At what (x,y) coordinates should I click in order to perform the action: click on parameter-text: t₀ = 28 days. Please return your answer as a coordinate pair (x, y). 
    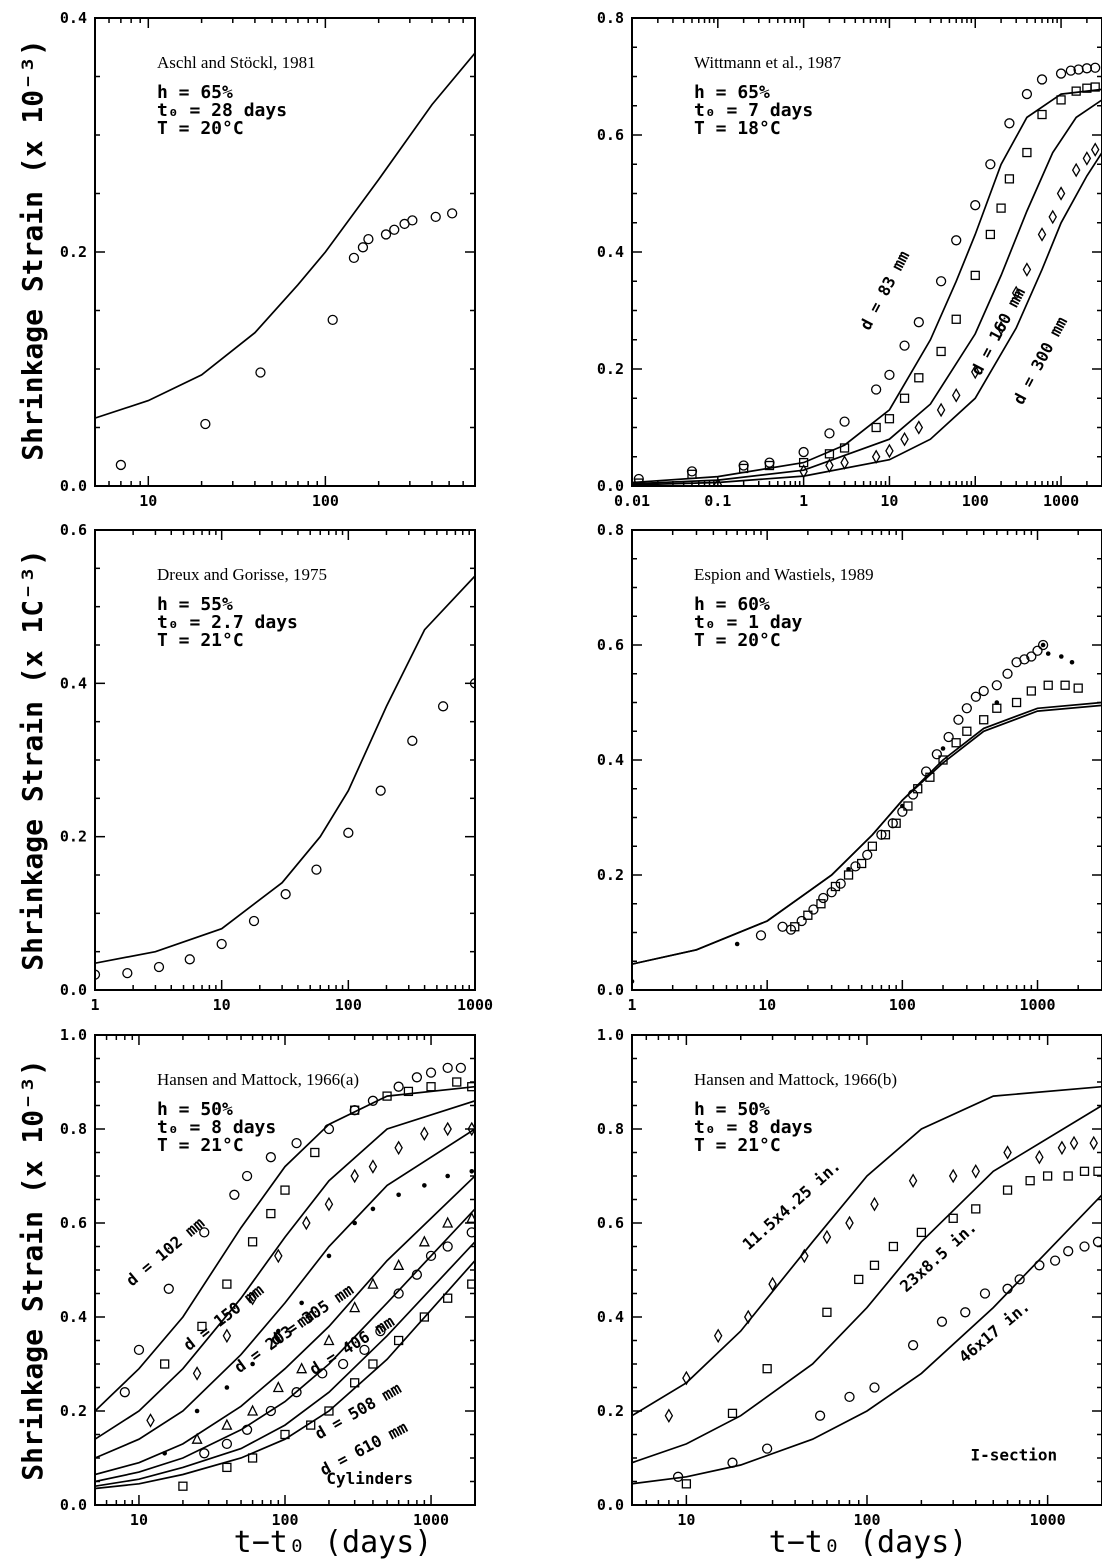
    Looking at the image, I should click on (222, 110).